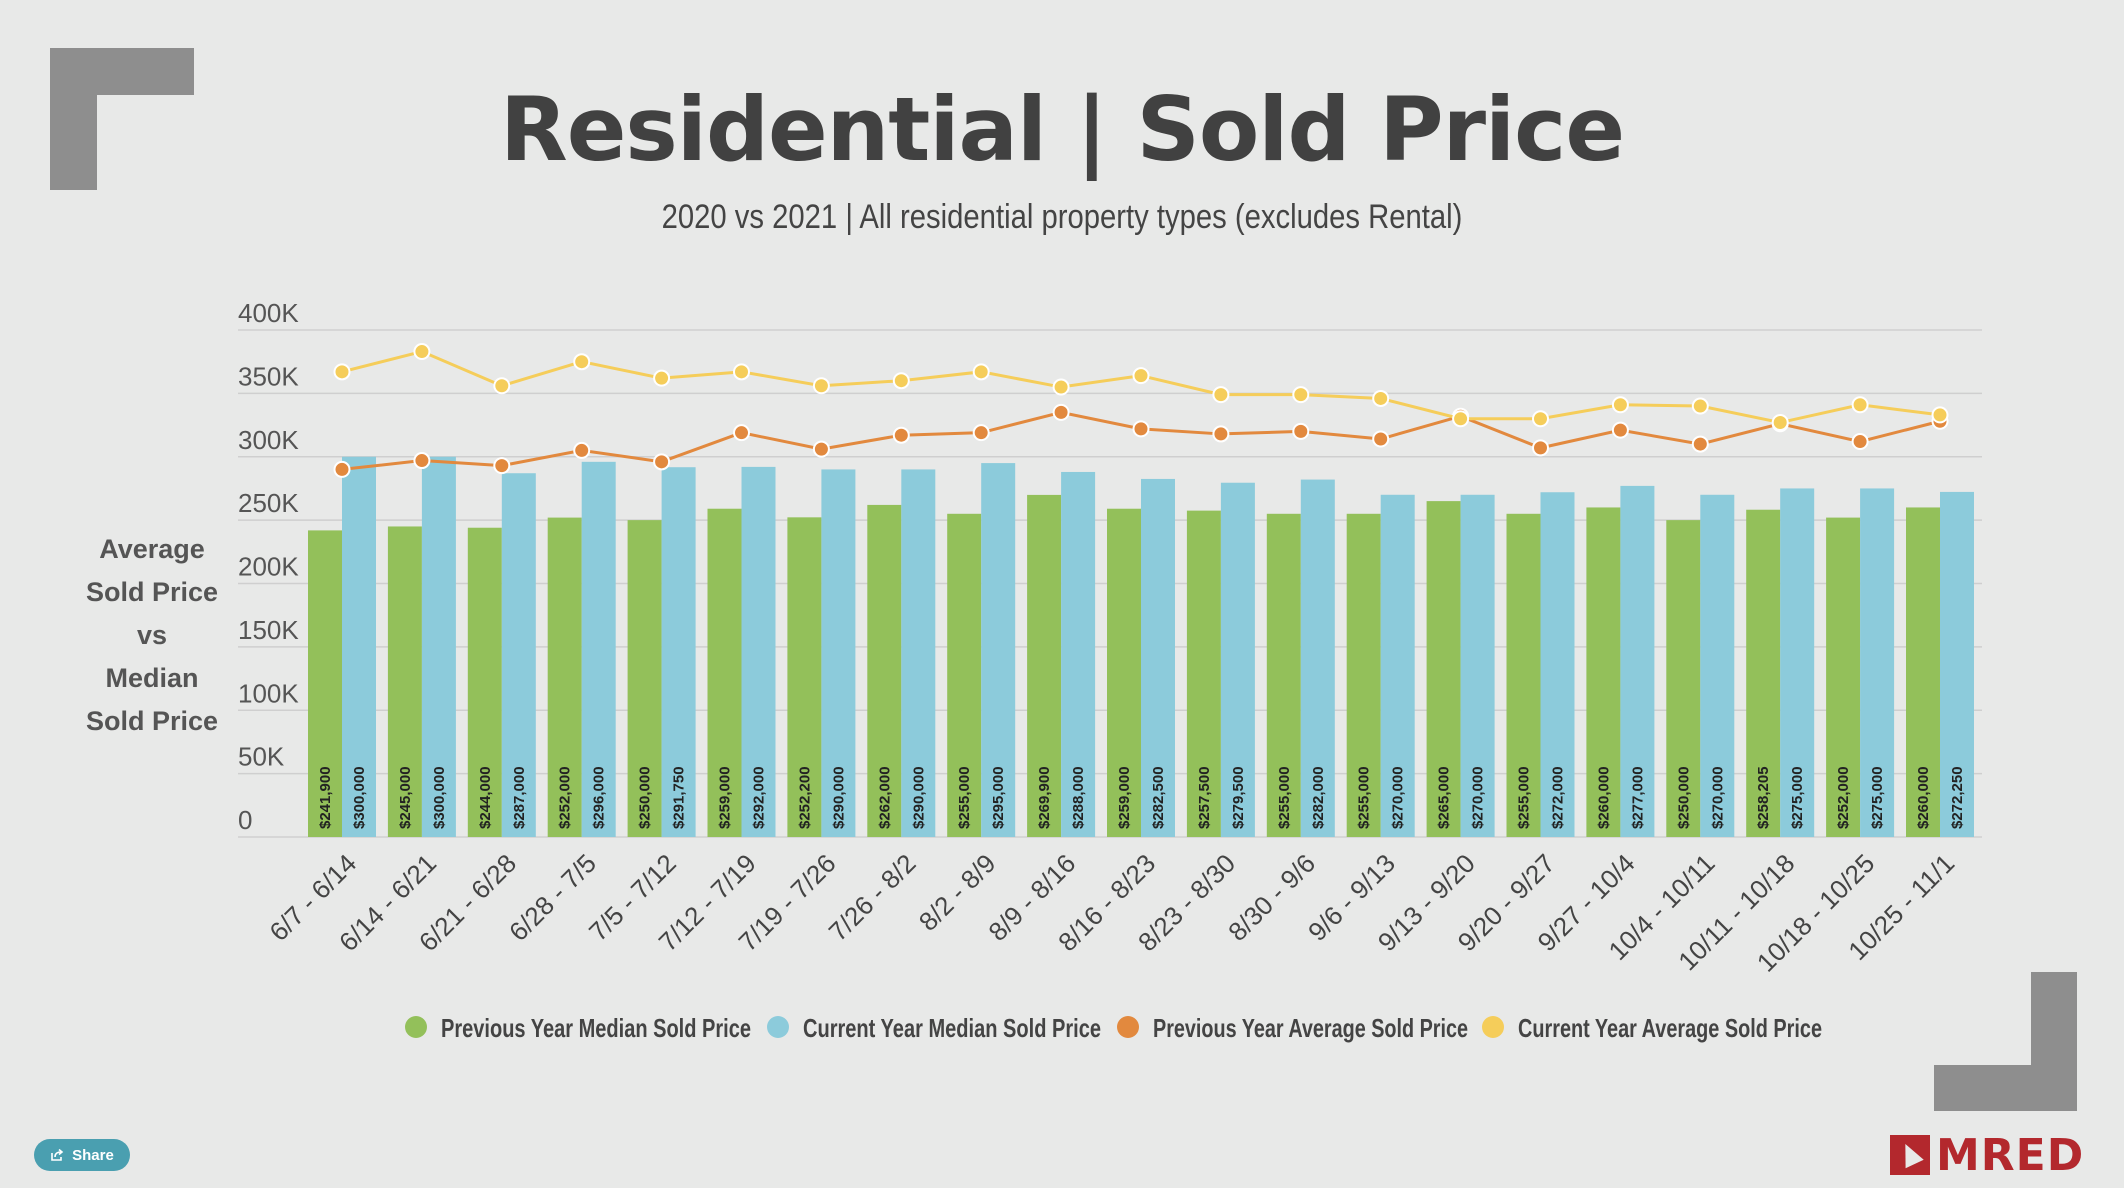 This screenshot has height=1188, width=2124. Describe the element at coordinates (268, 567) in the screenshot. I see `y-tick-label: 200K` at that location.